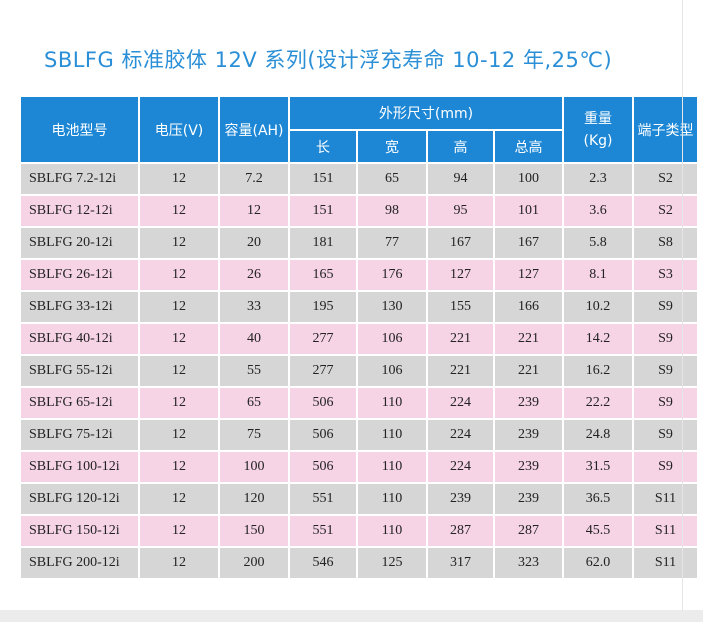 Image resolution: width=703 pixels, height=622 pixels. Describe the element at coordinates (79, 275) in the screenshot. I see `cell-model: SBLFG 26-12i` at that location.